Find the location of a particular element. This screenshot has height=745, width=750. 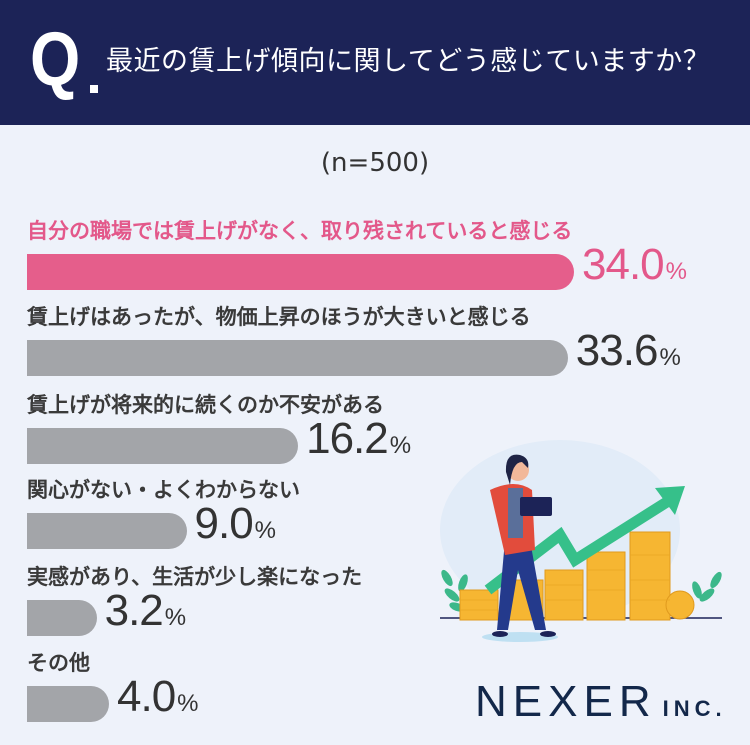

value-number: 34.0 is located at coordinates (623, 264).